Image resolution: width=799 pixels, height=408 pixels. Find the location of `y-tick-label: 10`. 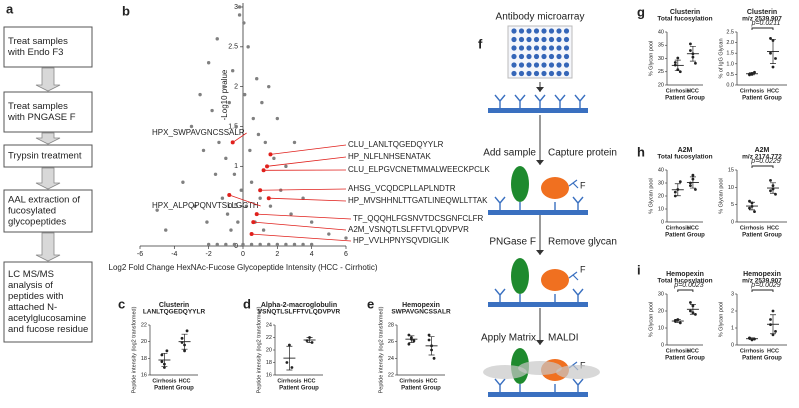

y-tick-label: 10 is located at coordinates (731, 188).